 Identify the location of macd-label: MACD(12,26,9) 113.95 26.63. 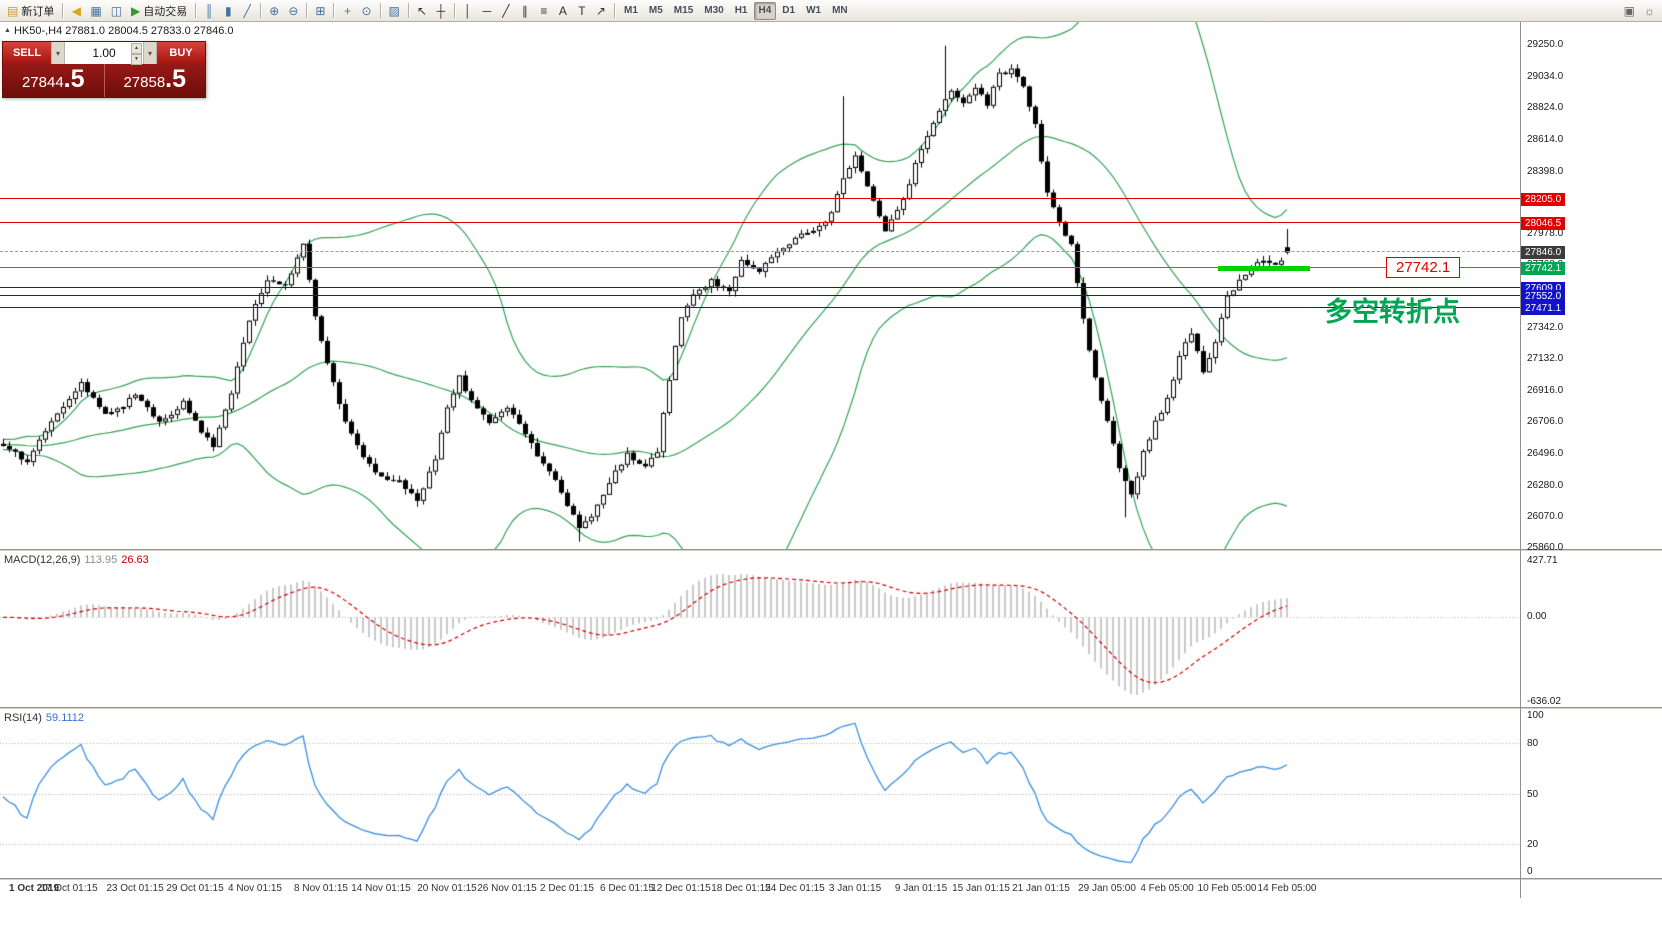
(76, 560).